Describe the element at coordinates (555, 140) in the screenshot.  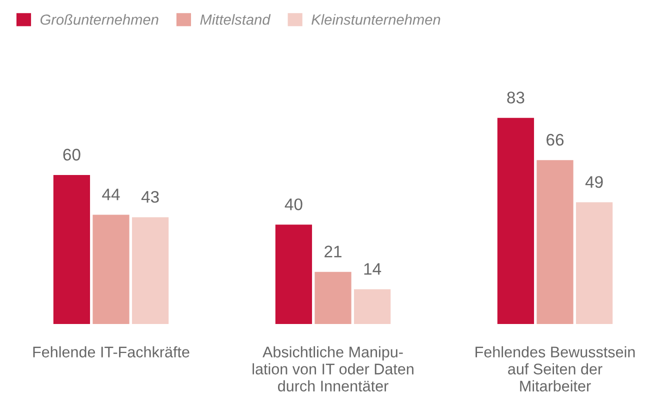
I see `data-label: 66` at that location.